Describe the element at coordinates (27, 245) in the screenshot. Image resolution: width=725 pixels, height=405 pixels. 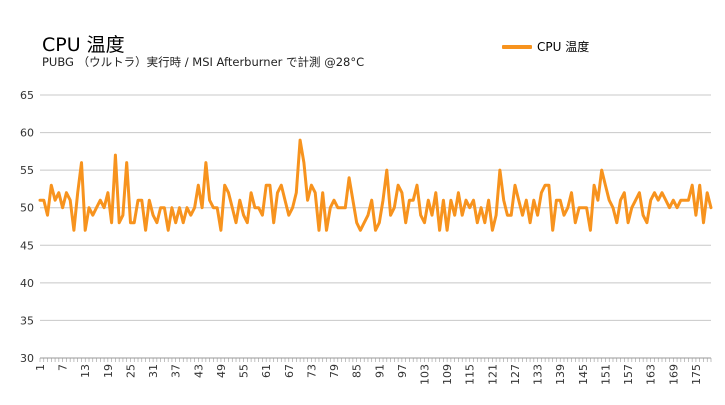
I see `y-tick-label: 45` at that location.